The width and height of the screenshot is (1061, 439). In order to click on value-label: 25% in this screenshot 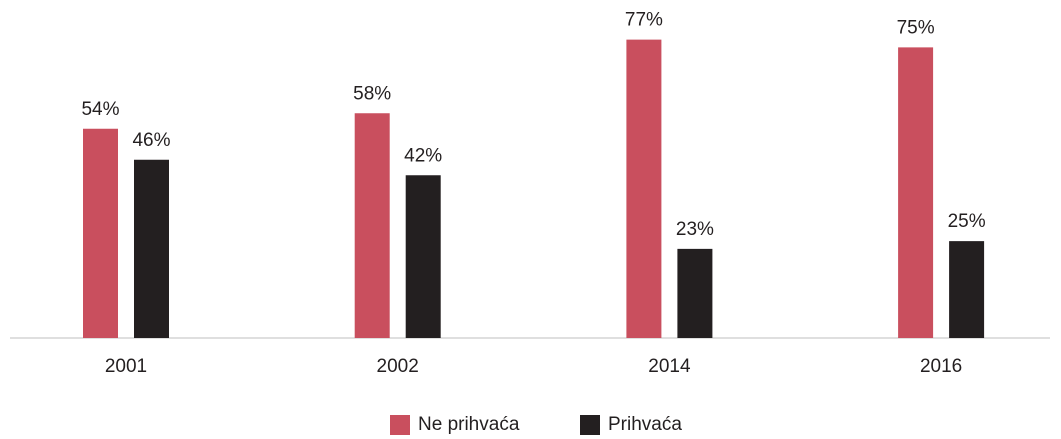, I will do `click(967, 221)`.